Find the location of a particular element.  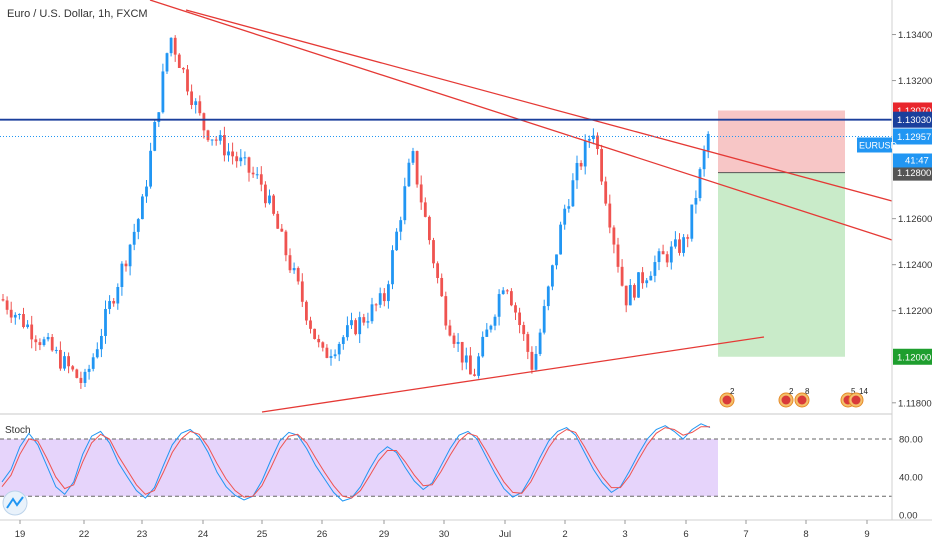

event-count: 8 is located at coordinates (807, 391).